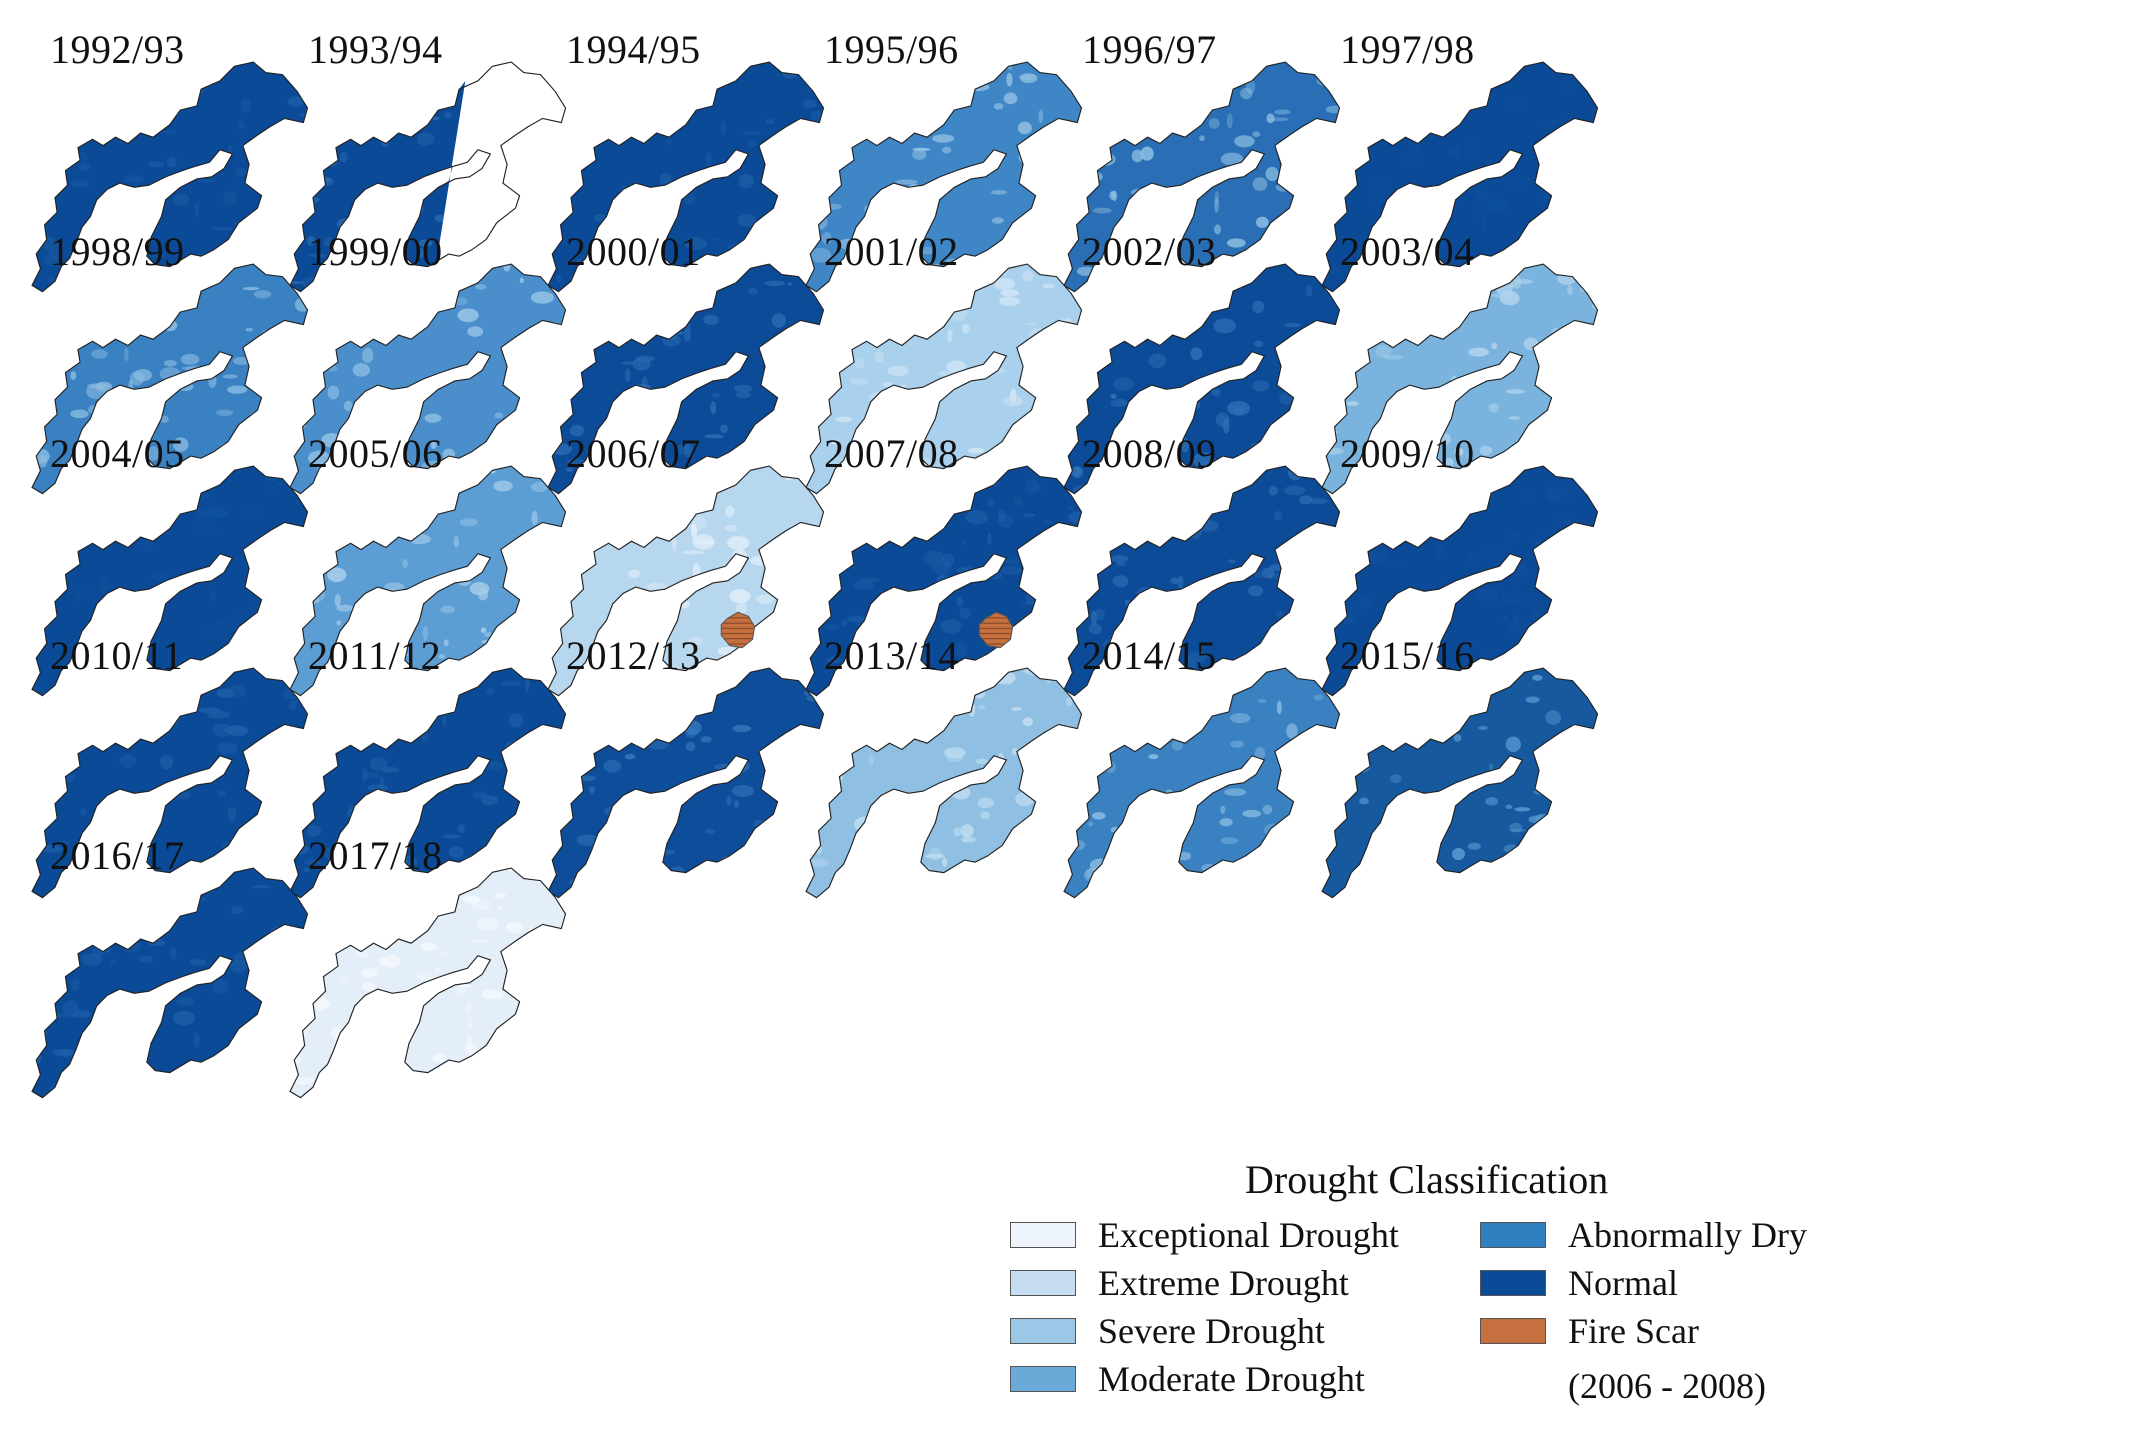 This screenshot has height=1432, width=2141. I want to click on drought-map-panel: 1996/97, so click(1207, 165).